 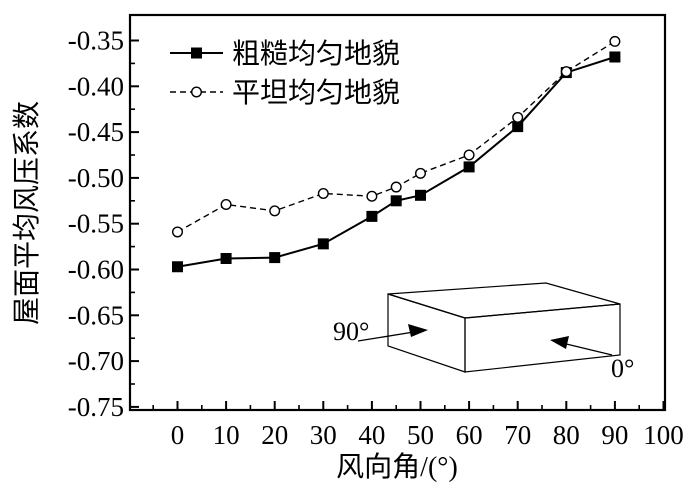 What do you see at coordinates (622, 368) in the screenshot?
I see `angle-label-0: 0°` at bounding box center [622, 368].